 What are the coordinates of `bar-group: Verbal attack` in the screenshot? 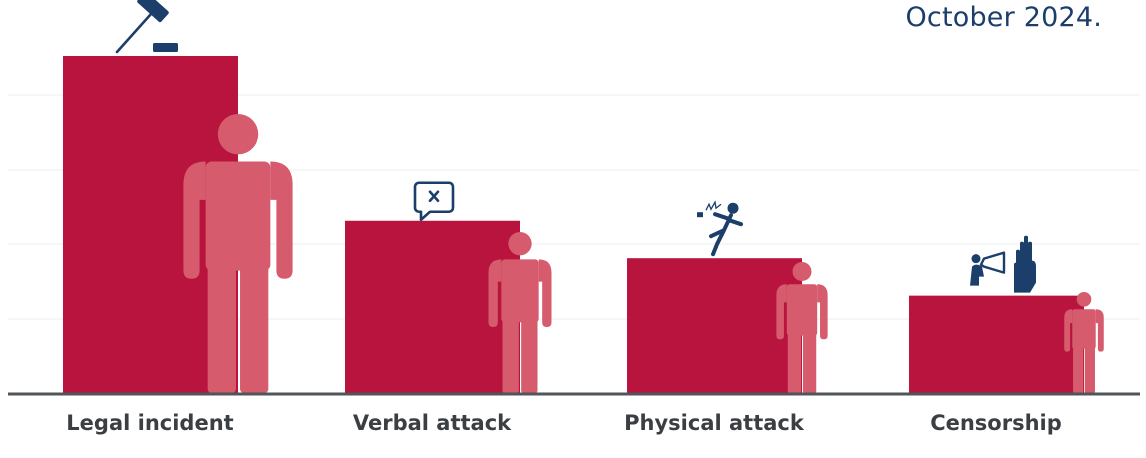 It's located at (448, 308).